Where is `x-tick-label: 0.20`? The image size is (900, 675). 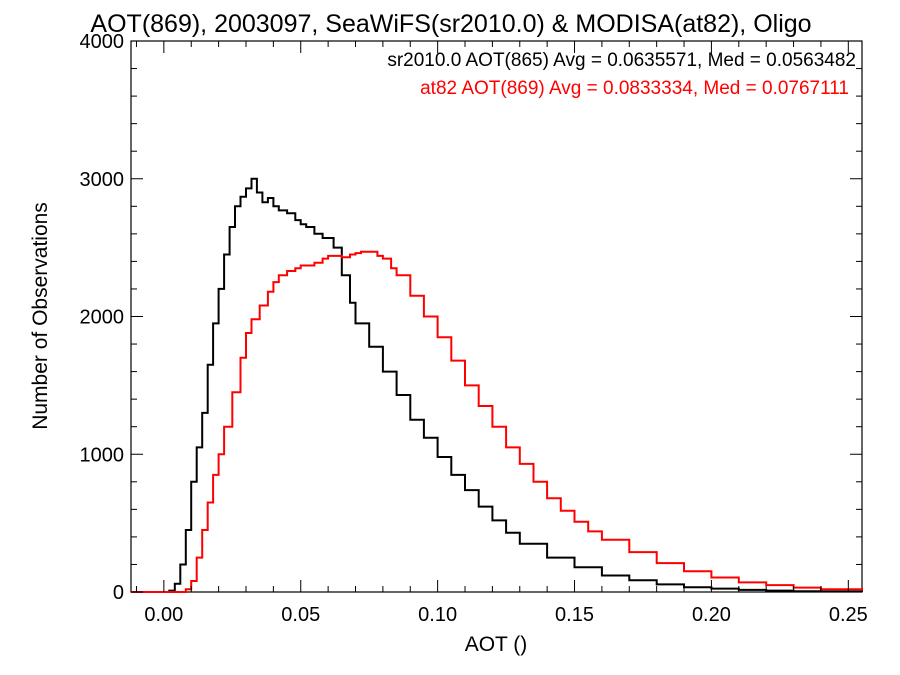 x-tick-label: 0.20 is located at coordinates (711, 615).